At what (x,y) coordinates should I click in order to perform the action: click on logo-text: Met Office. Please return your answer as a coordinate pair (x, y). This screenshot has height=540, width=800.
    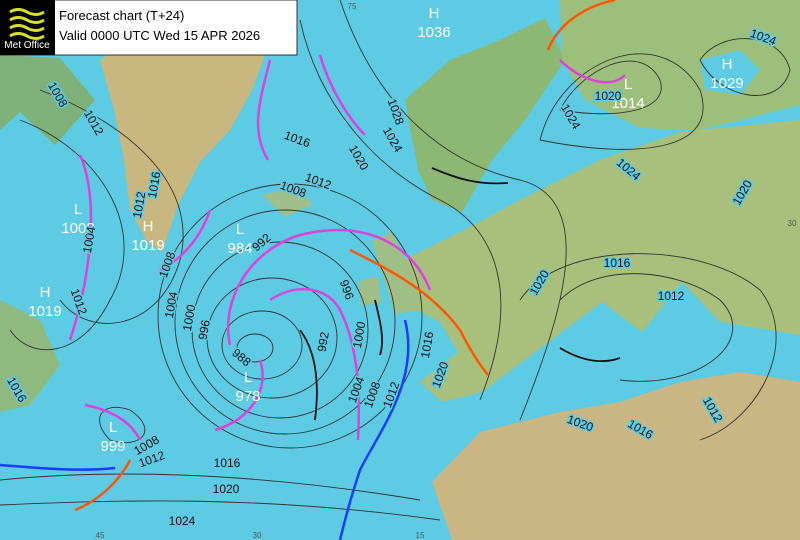
    Looking at the image, I should click on (27, 45).